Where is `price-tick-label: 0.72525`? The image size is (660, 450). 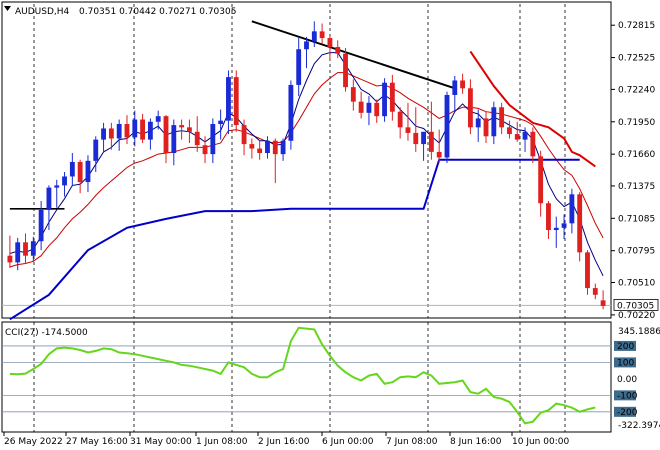
price-tick-label: 0.72525 is located at coordinates (636, 59).